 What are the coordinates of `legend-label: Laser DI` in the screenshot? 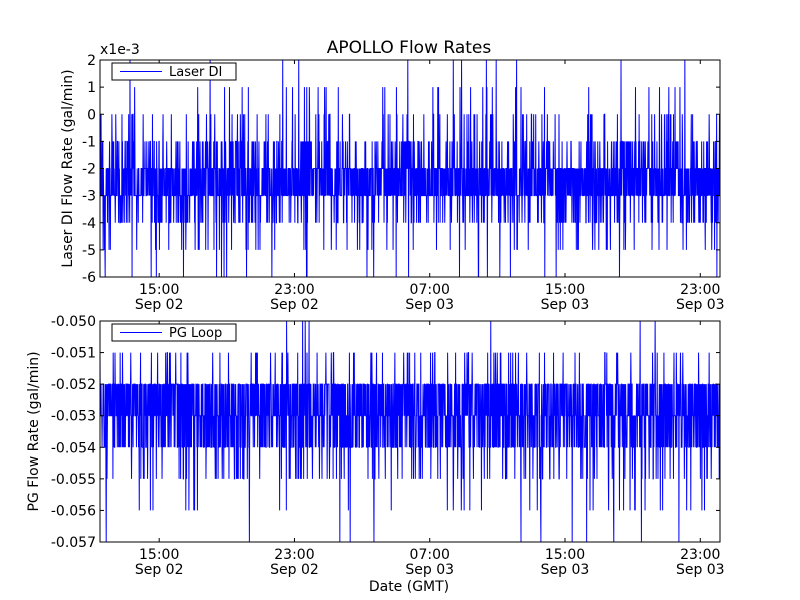 It's located at (195, 72).